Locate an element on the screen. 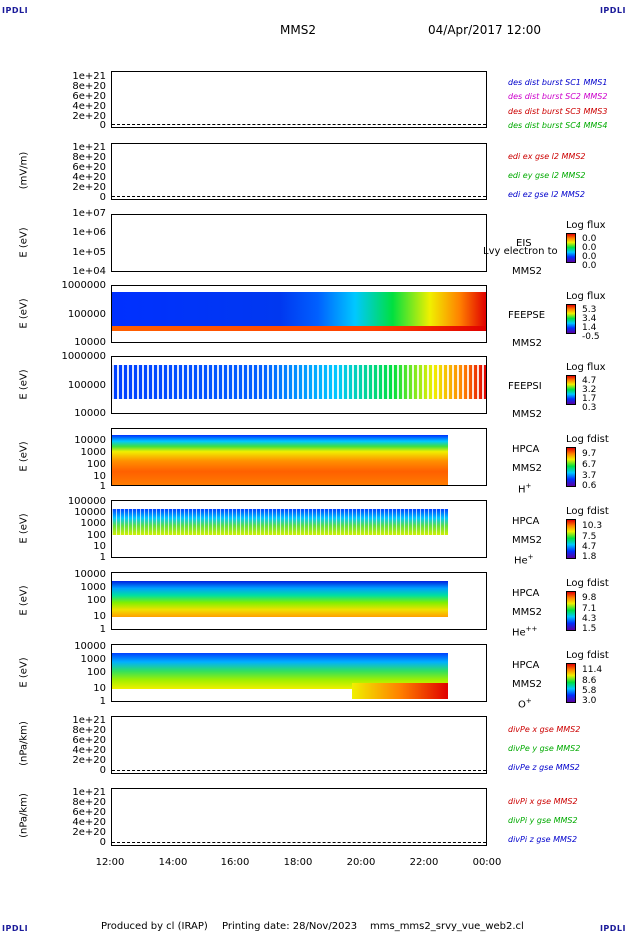 The width and height of the screenshot is (630, 934). panel-eis is located at coordinates (299, 243).